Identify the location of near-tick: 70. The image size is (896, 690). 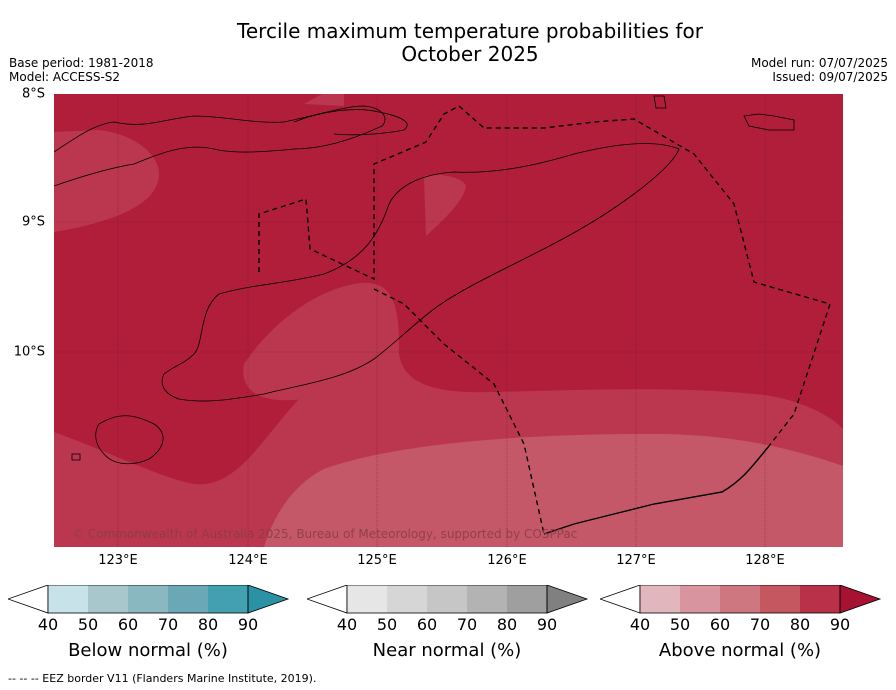
(467, 624).